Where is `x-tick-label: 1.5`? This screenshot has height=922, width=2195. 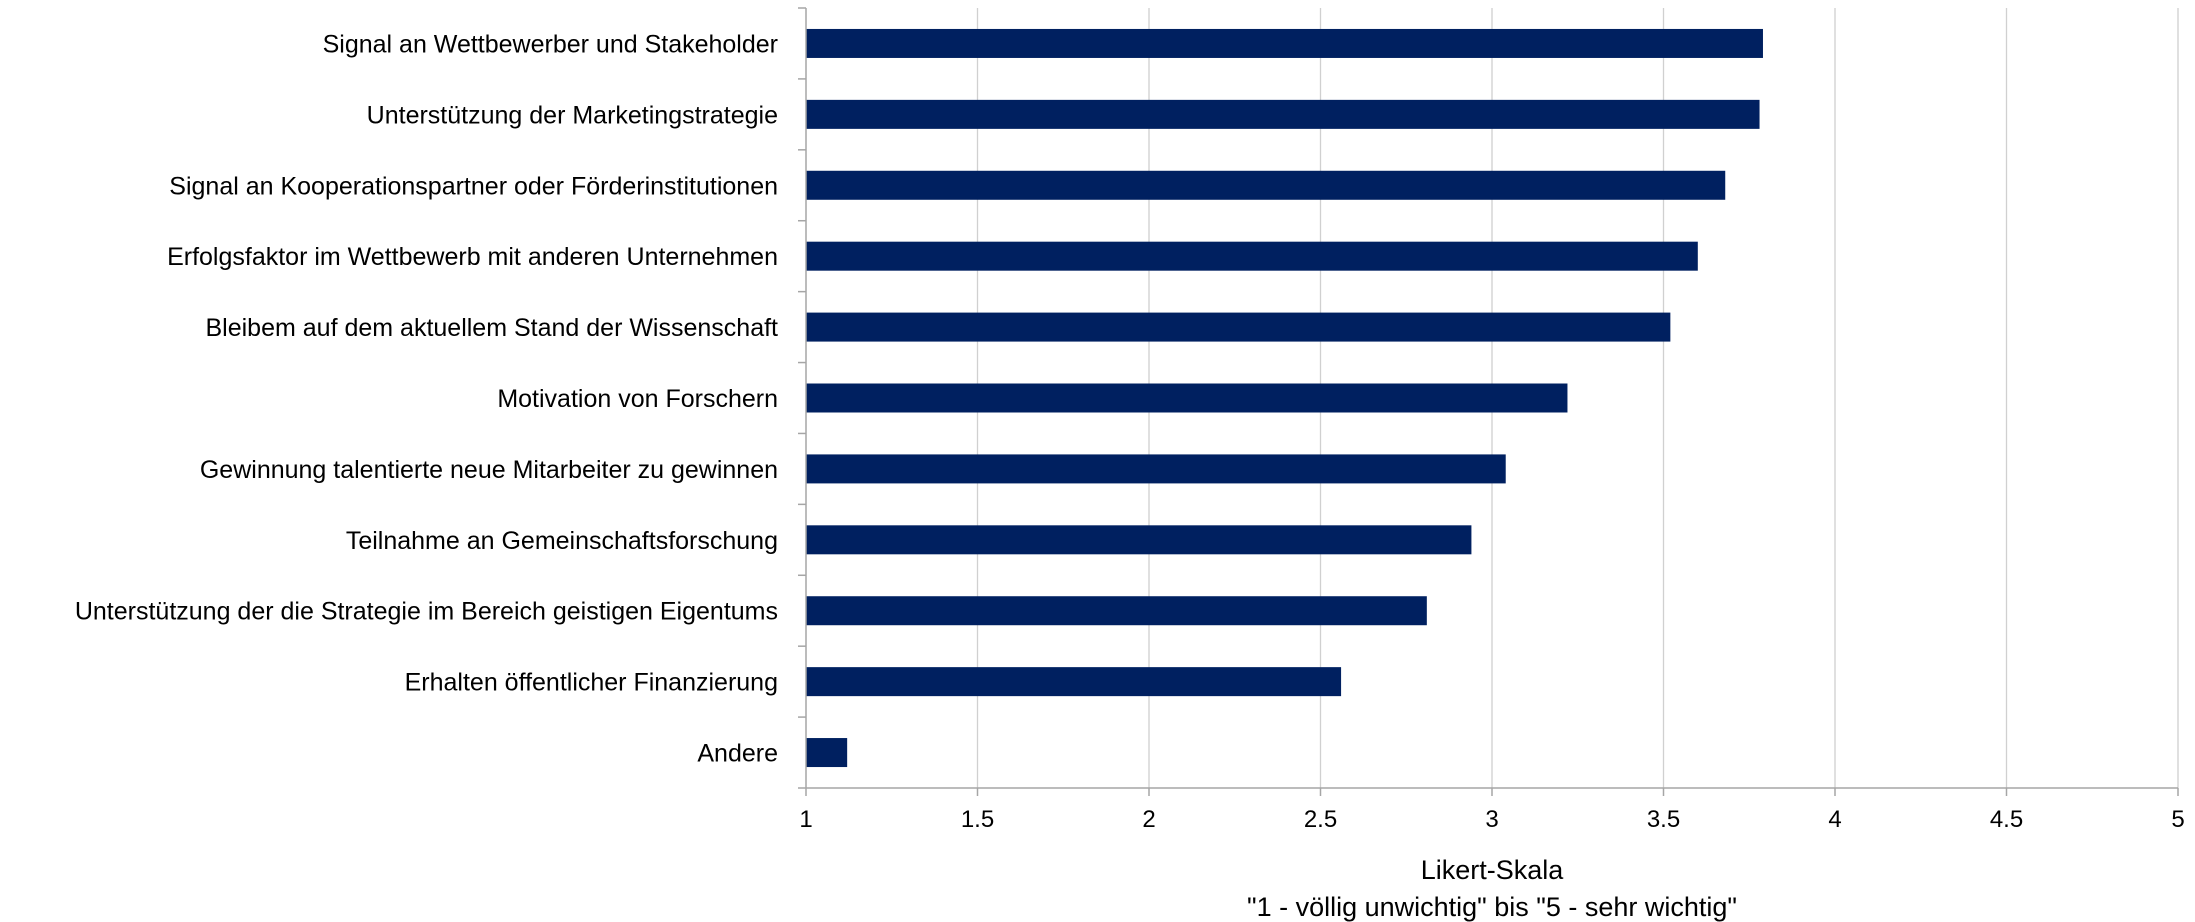
x-tick-label: 1.5 is located at coordinates (977, 819).